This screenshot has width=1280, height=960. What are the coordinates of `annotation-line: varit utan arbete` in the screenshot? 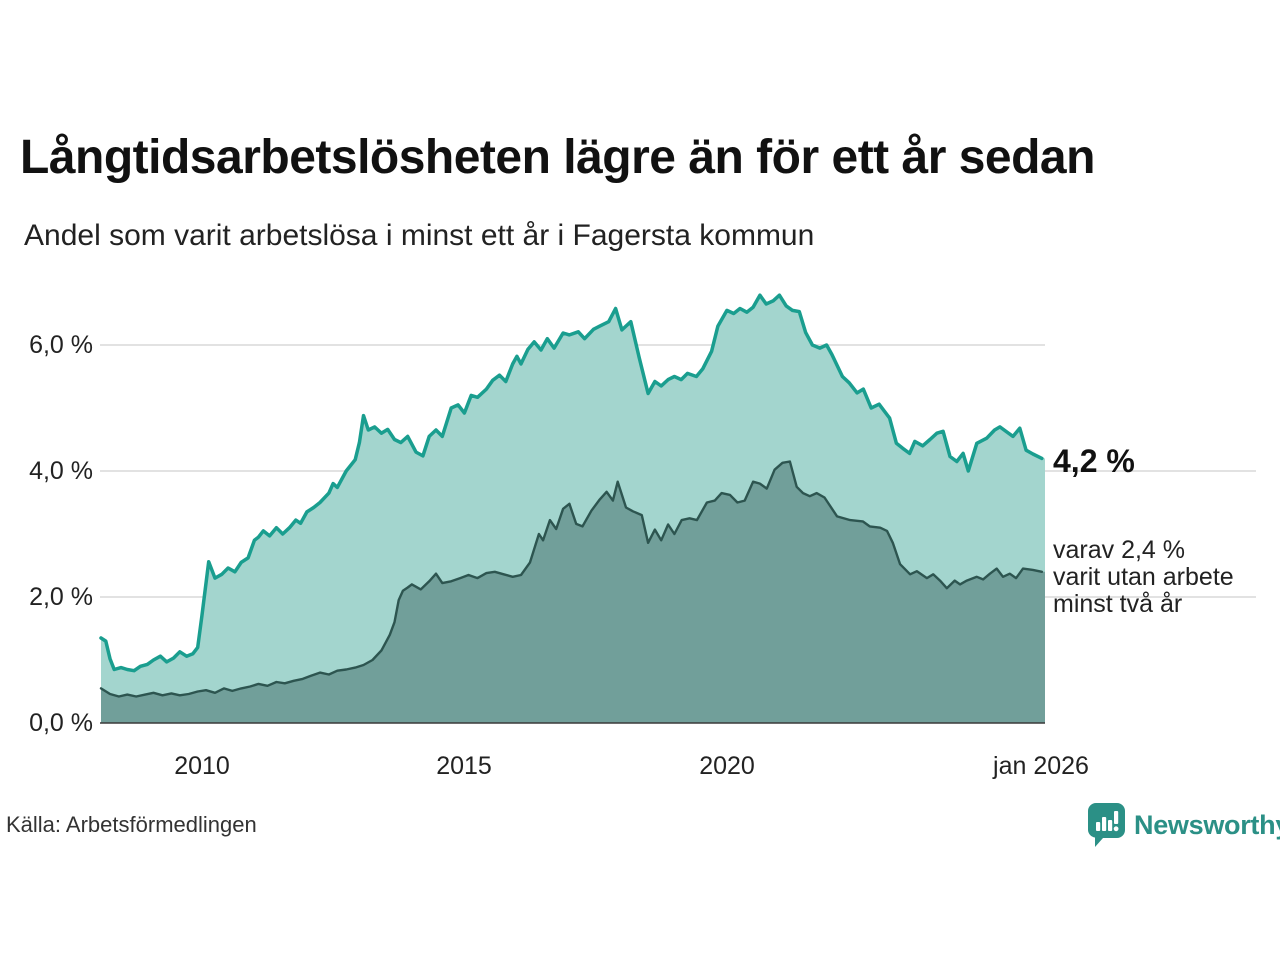 It's located at (1143, 577).